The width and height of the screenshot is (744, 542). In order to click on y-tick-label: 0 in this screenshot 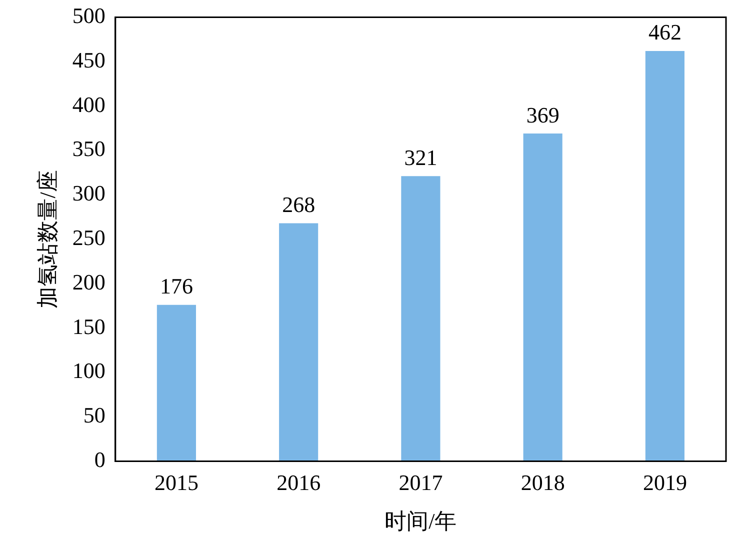, I will do `click(100, 459)`.